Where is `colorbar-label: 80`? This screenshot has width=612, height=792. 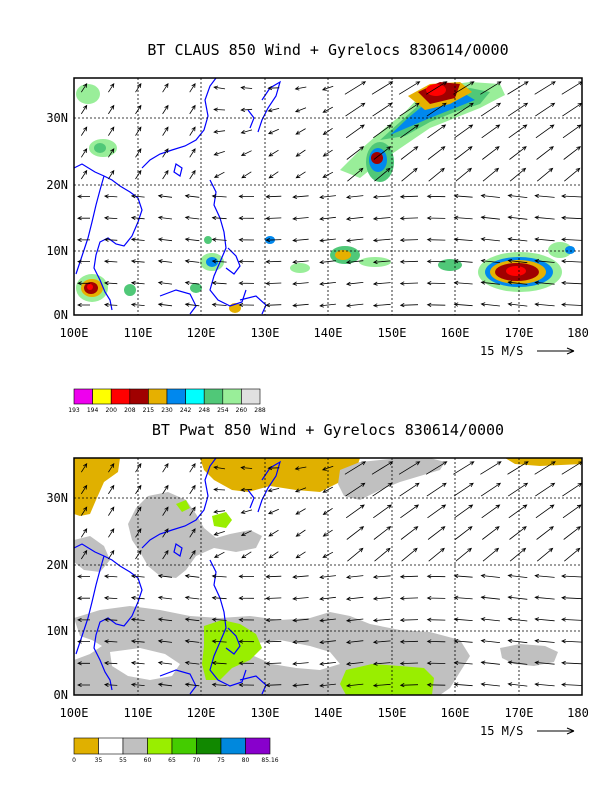 colorbar-label: 80 is located at coordinates (246, 760).